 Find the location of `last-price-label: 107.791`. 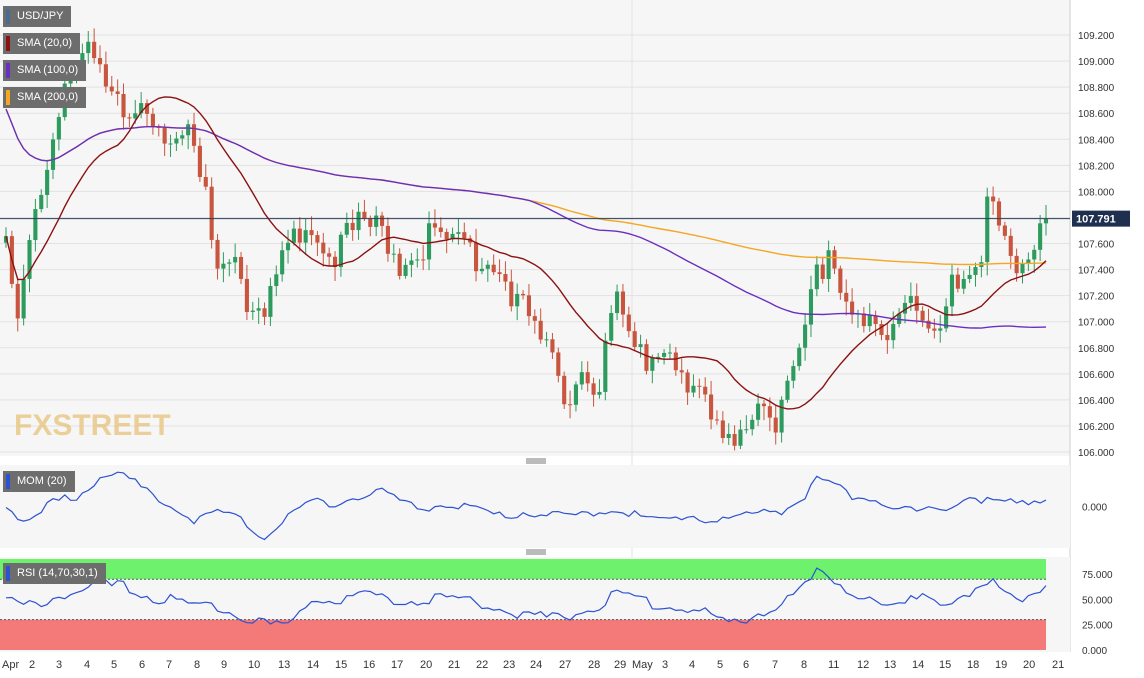

last-price-label: 107.791 is located at coordinates (1096, 220).